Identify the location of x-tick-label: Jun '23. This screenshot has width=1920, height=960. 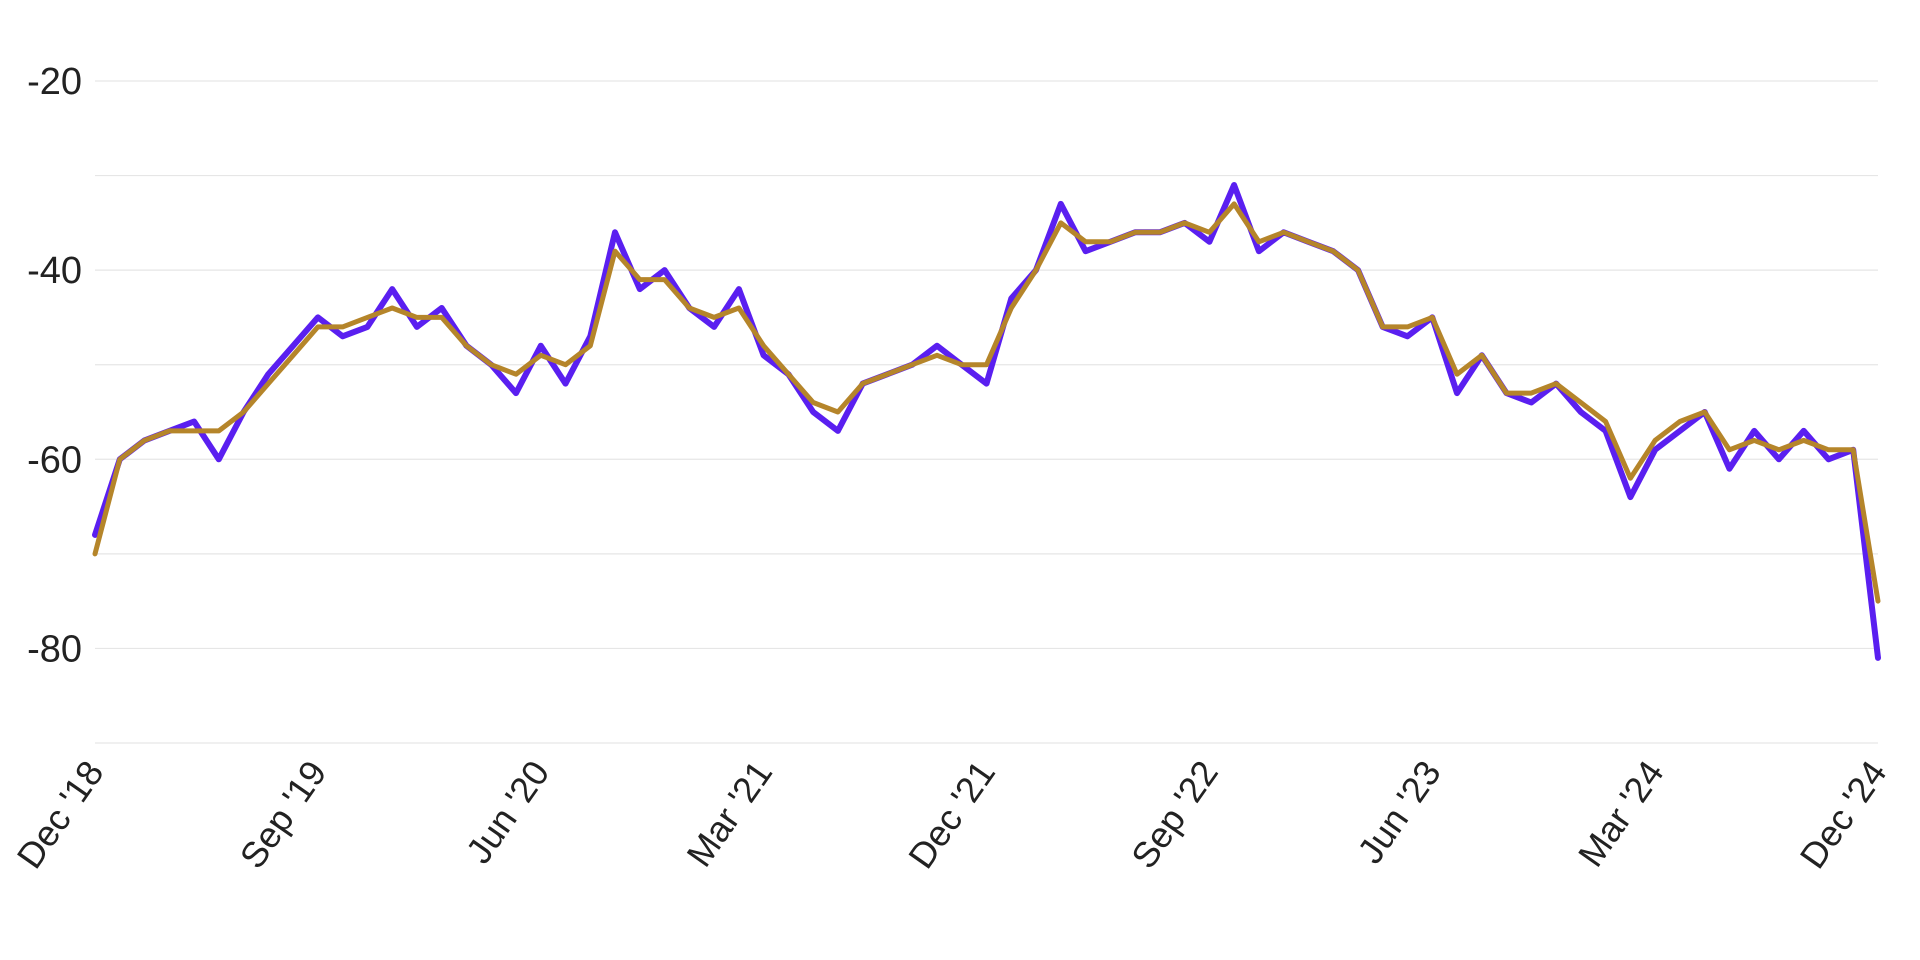
(1399, 812).